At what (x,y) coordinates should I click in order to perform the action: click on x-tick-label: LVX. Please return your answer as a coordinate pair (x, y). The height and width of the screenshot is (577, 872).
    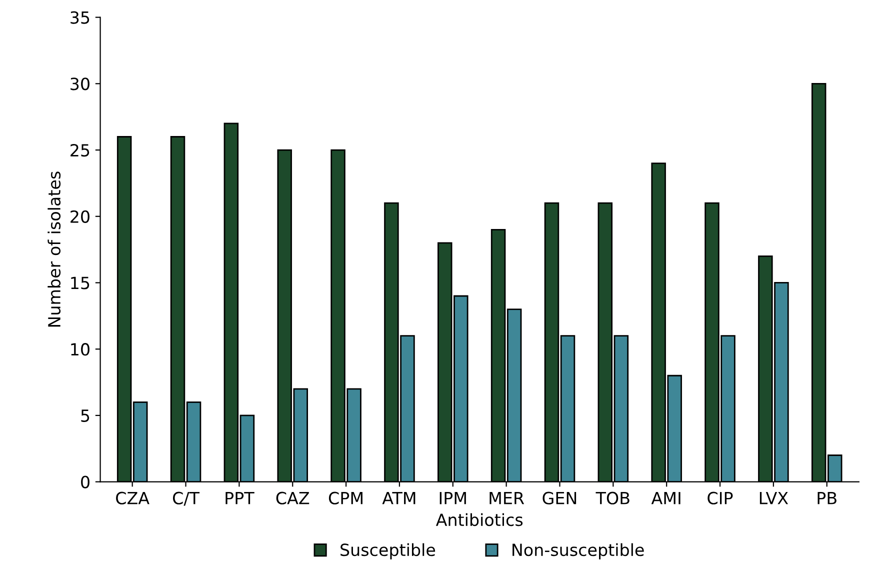
    Looking at the image, I should click on (774, 498).